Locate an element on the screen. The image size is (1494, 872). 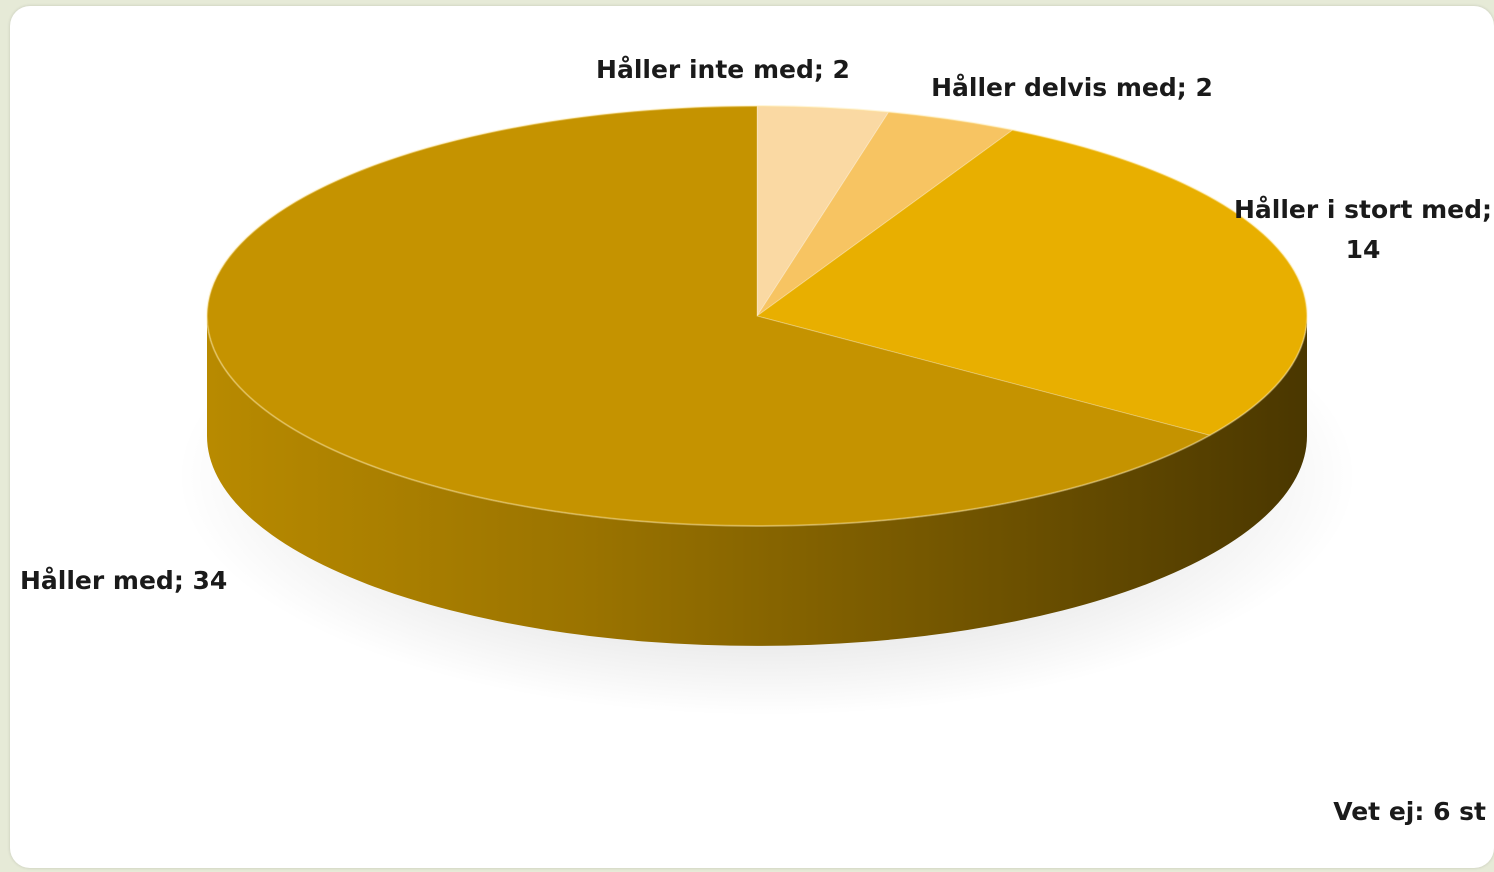
slice-h-ller-delvis-med is located at coordinates (885, 214).